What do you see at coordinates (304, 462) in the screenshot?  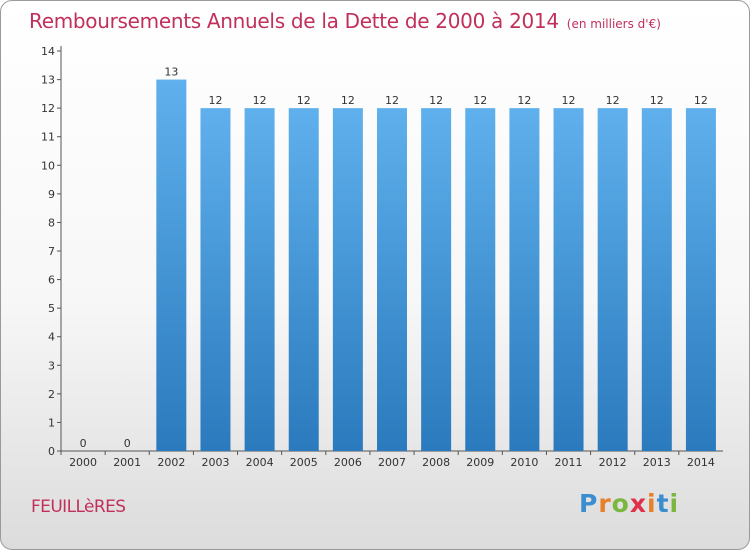 I see `x-tick-label: 2005` at bounding box center [304, 462].